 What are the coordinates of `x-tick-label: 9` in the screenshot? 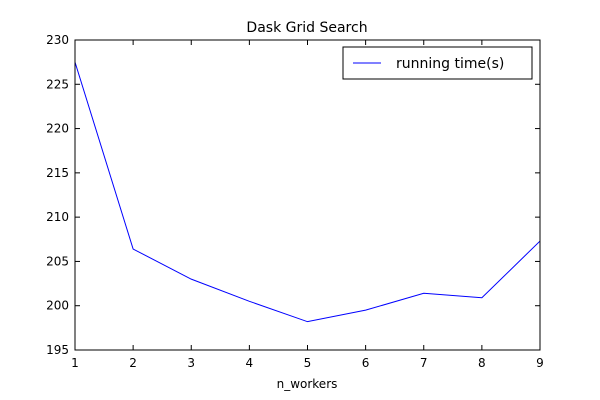 It's located at (540, 363).